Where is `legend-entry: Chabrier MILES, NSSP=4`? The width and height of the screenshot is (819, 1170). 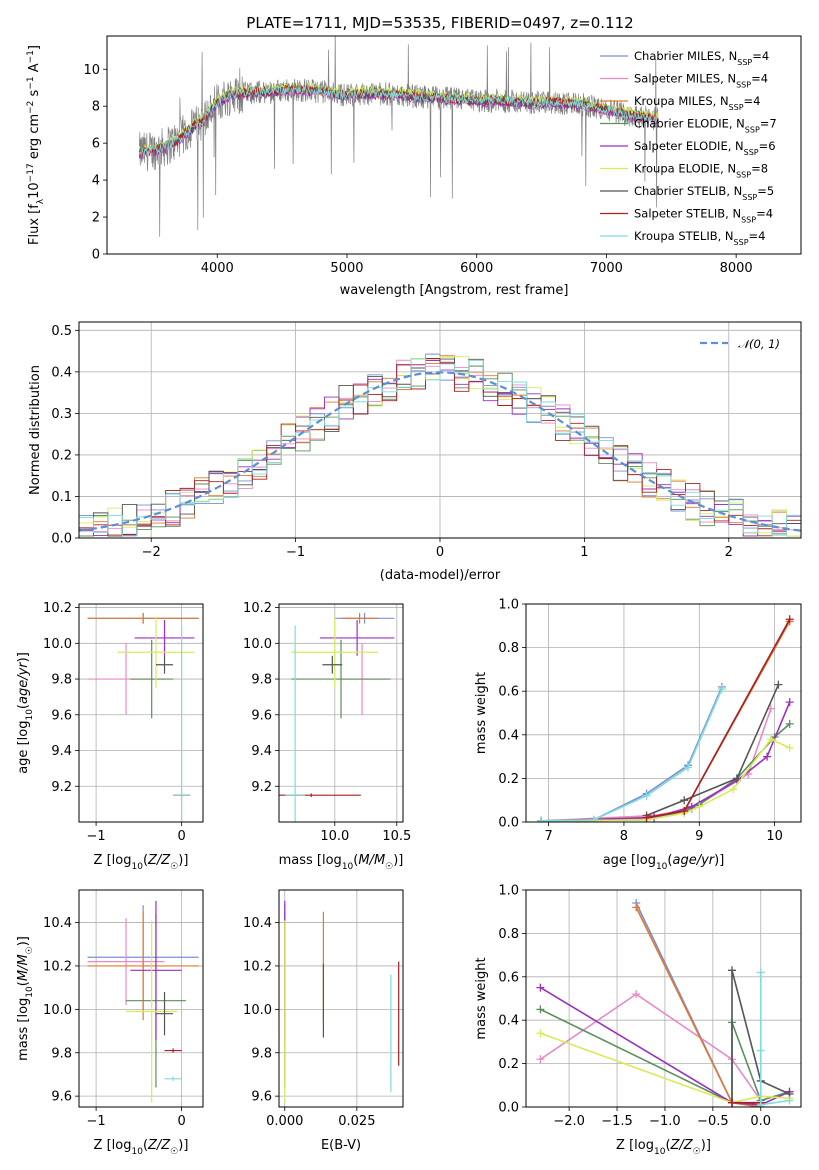 legend-entry: Chabrier MILES, NSSP=4 is located at coordinates (701, 58).